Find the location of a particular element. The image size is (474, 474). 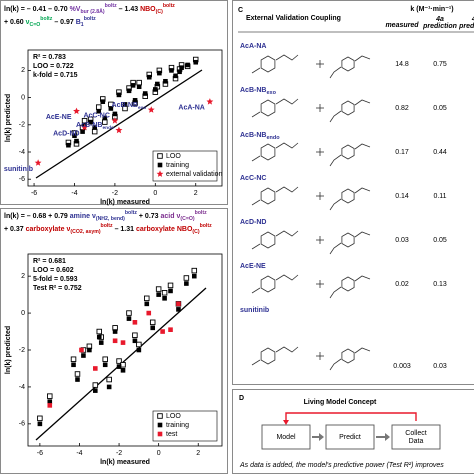

cell-value: 0.14 is located at coordinates (402, 196).